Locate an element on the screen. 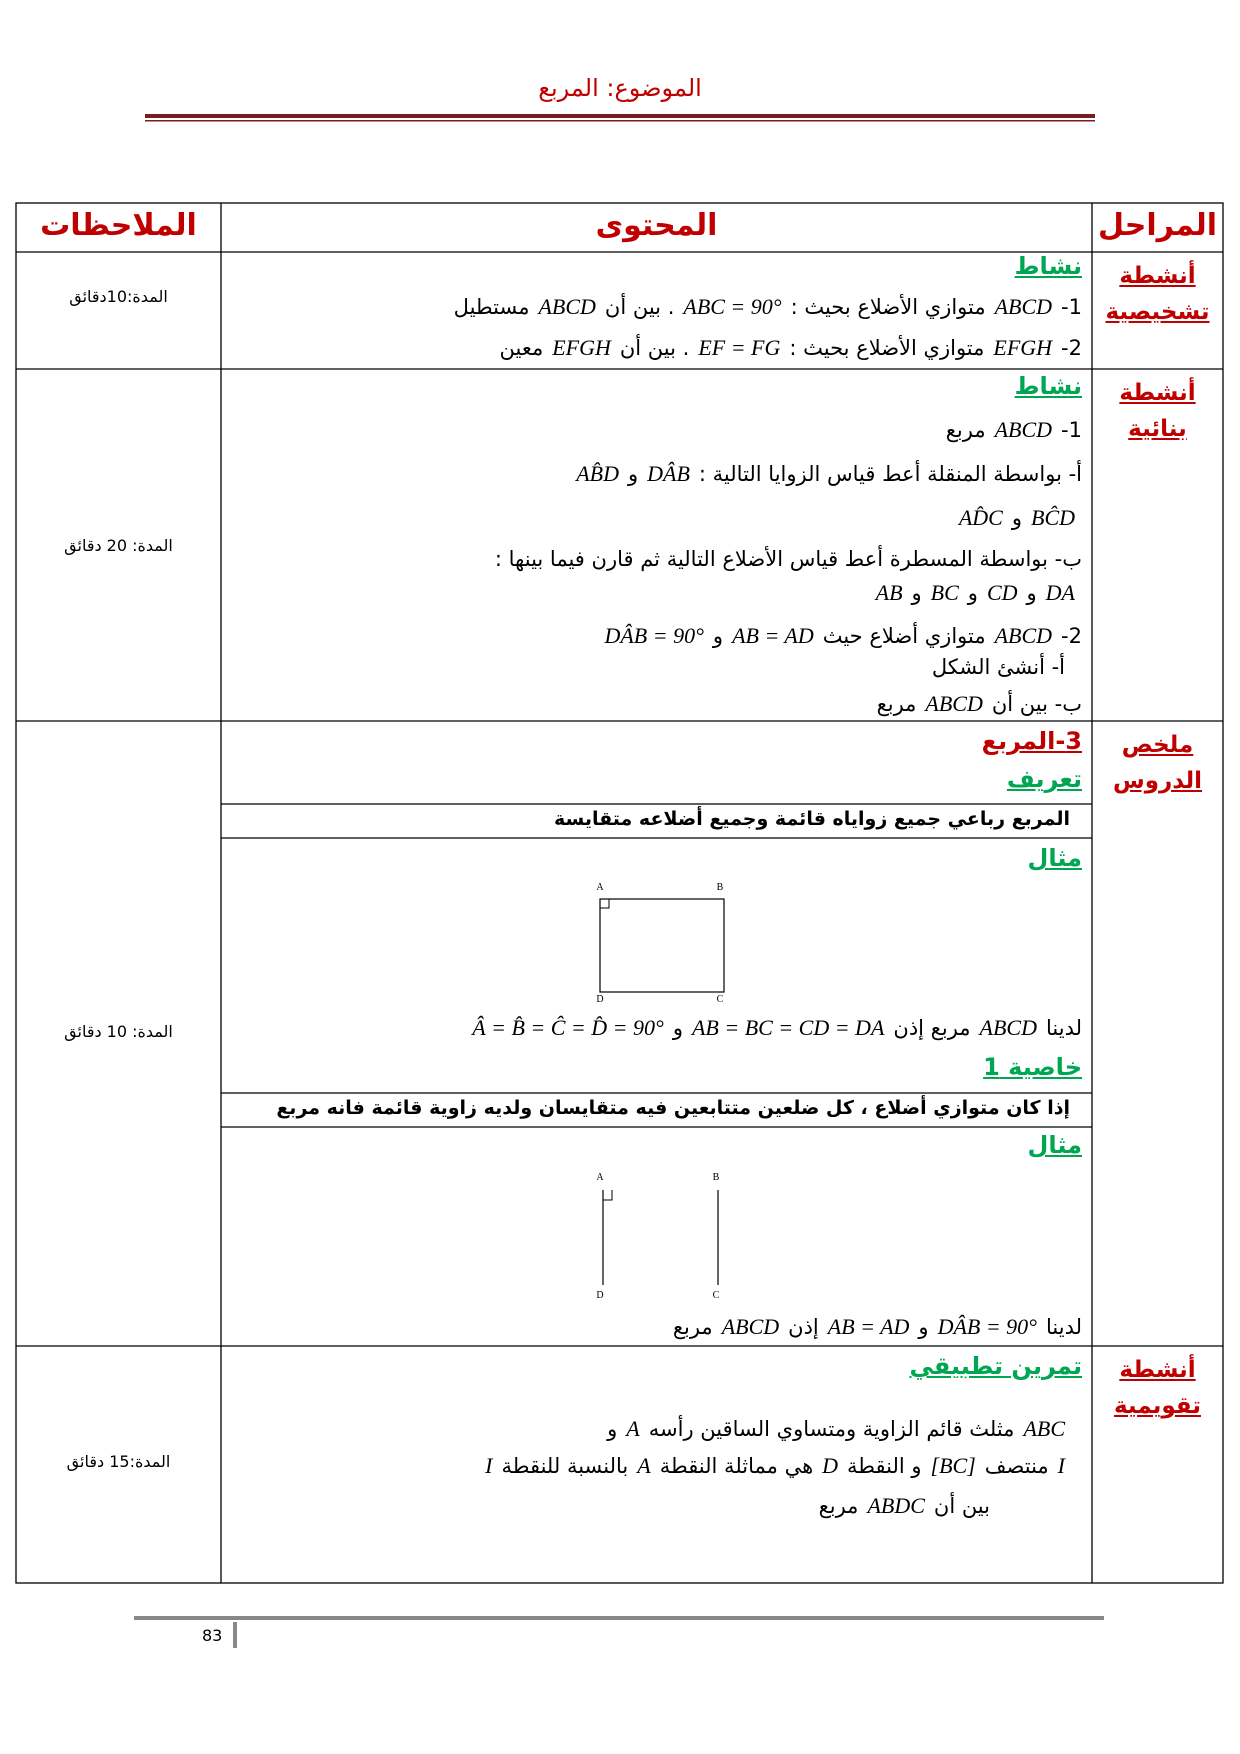  math-expression: AB = BC = CD = DA is located at coordinates (788, 1027).